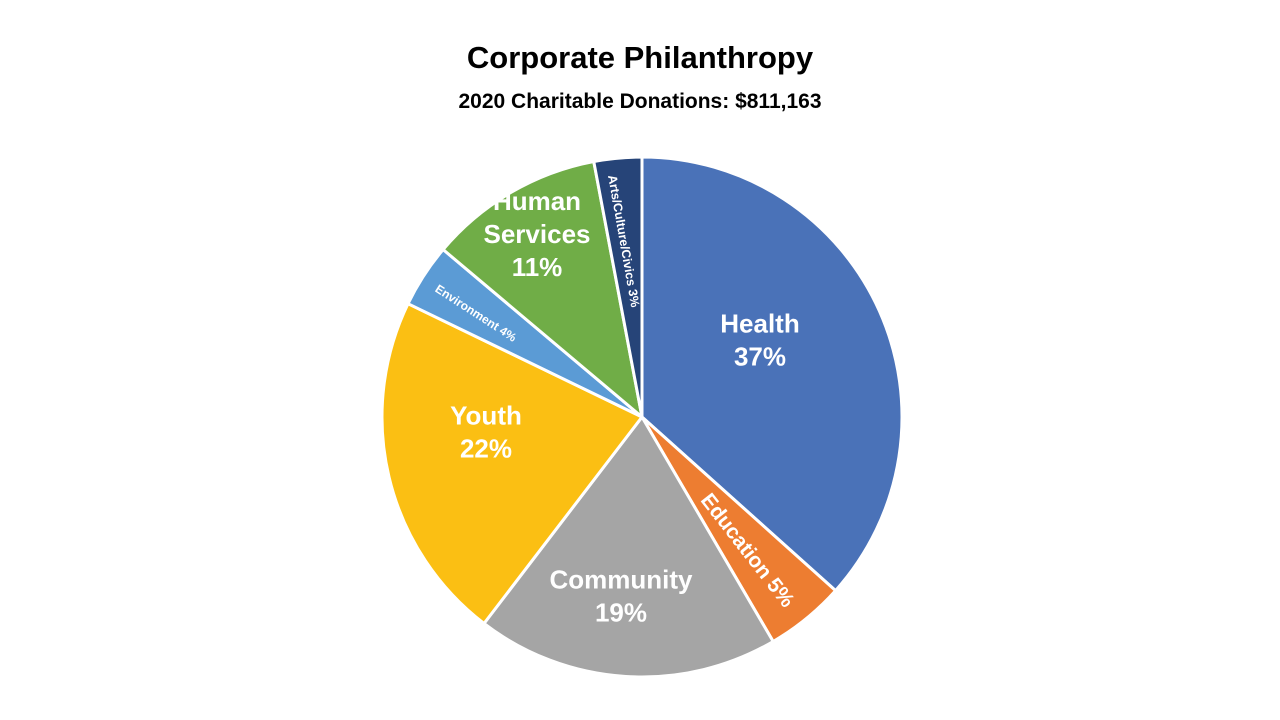  I want to click on slice-label-line: Community, so click(622, 580).